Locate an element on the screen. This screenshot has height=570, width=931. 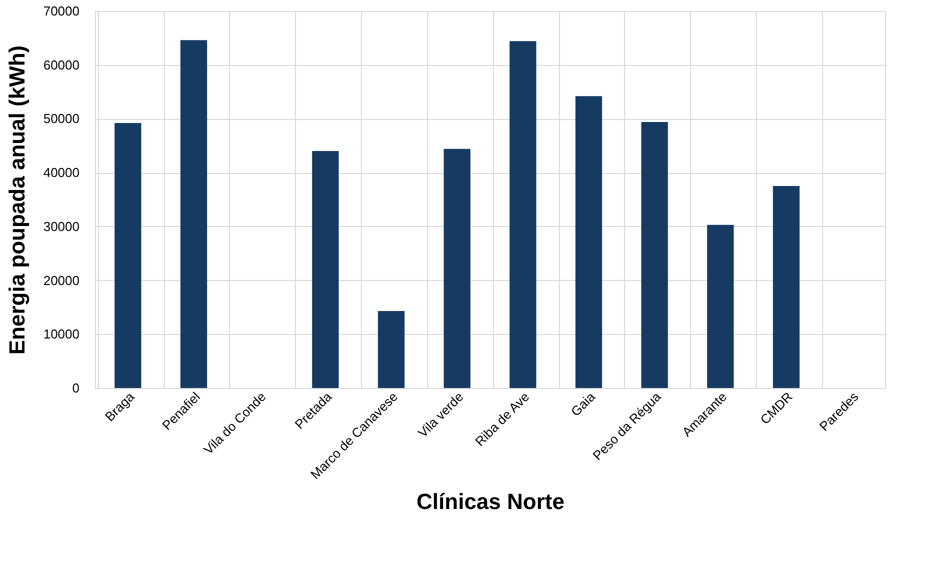
y-tick-label: 40000 is located at coordinates (61, 172).